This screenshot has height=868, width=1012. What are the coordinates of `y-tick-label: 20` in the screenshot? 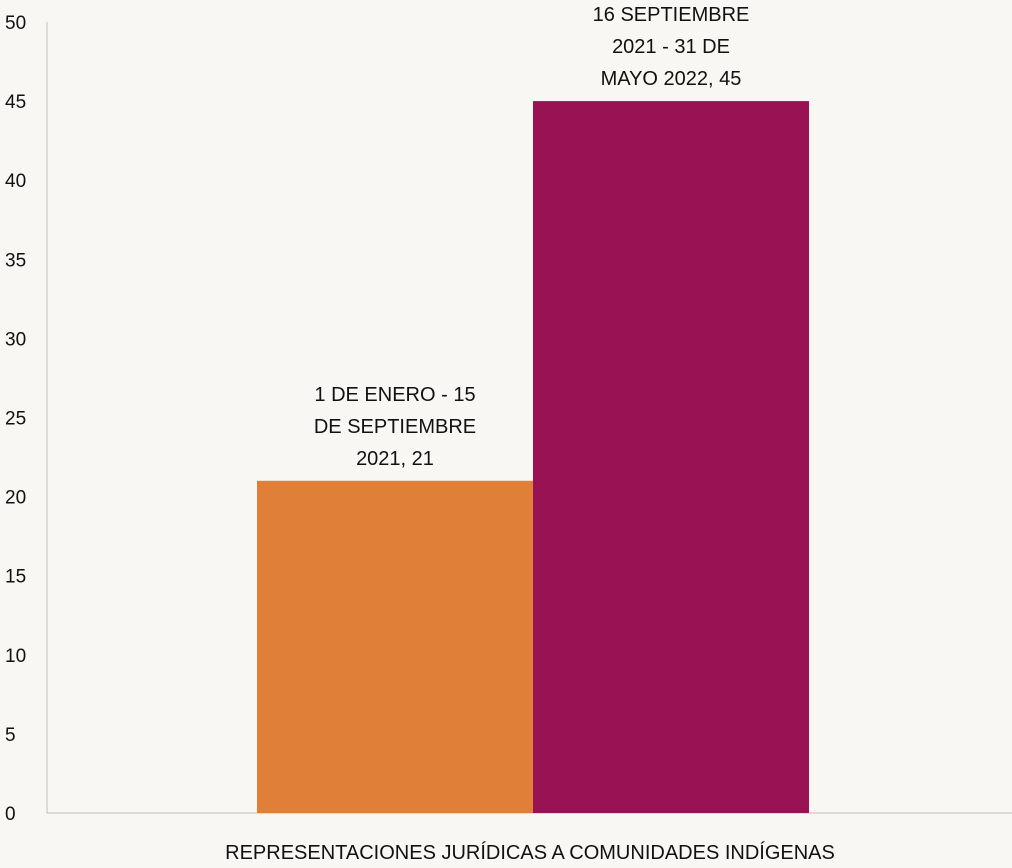 It's located at (15, 498).